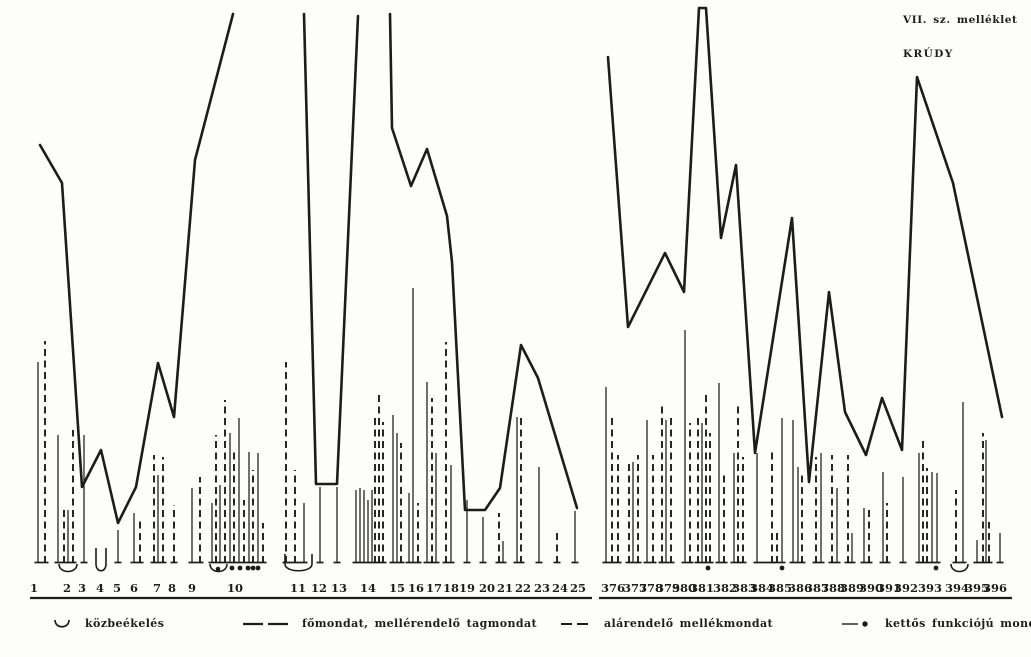 The width and height of the screenshot is (1031, 657). I want to click on x-axis-label: 388, so click(833, 588).